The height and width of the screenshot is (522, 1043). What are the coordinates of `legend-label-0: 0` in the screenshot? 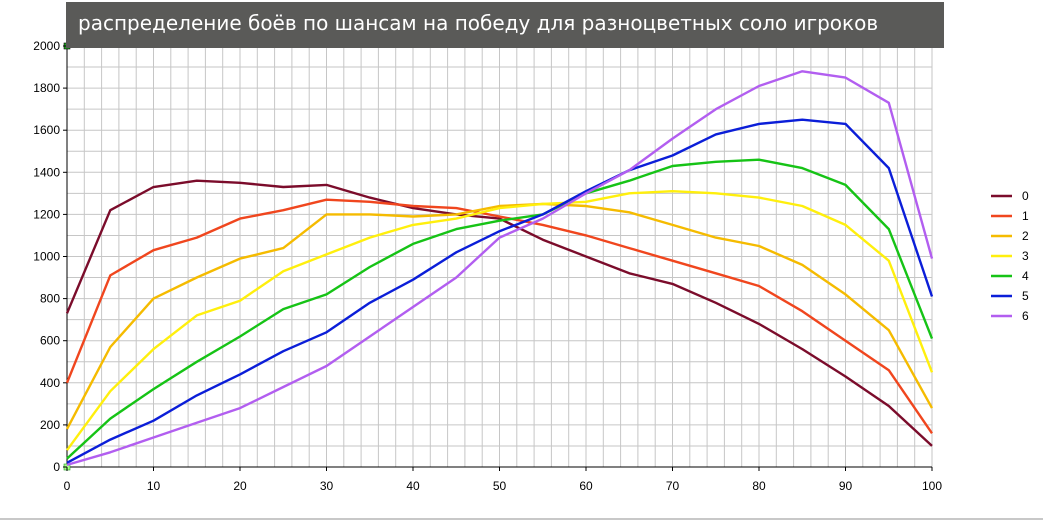 It's located at (1025, 196).